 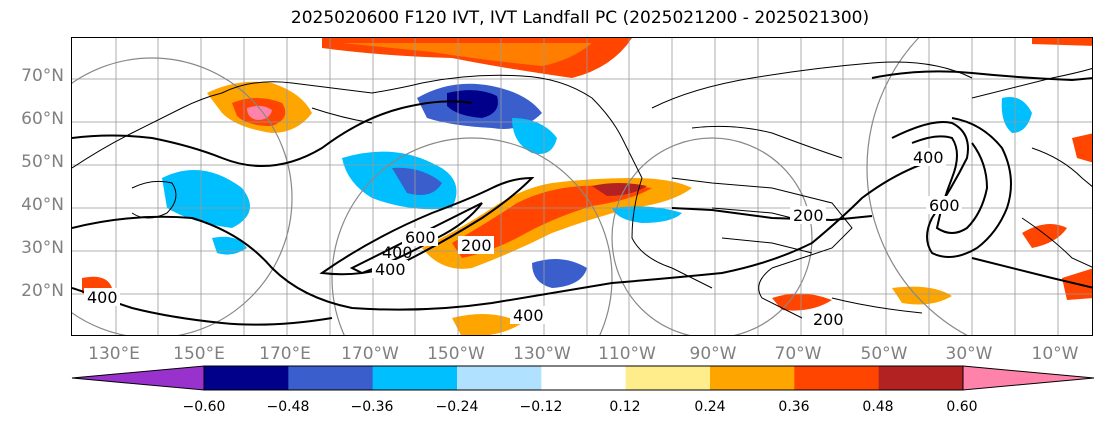 I want to click on lat-label-40n: 40°N, so click(x=42, y=205).